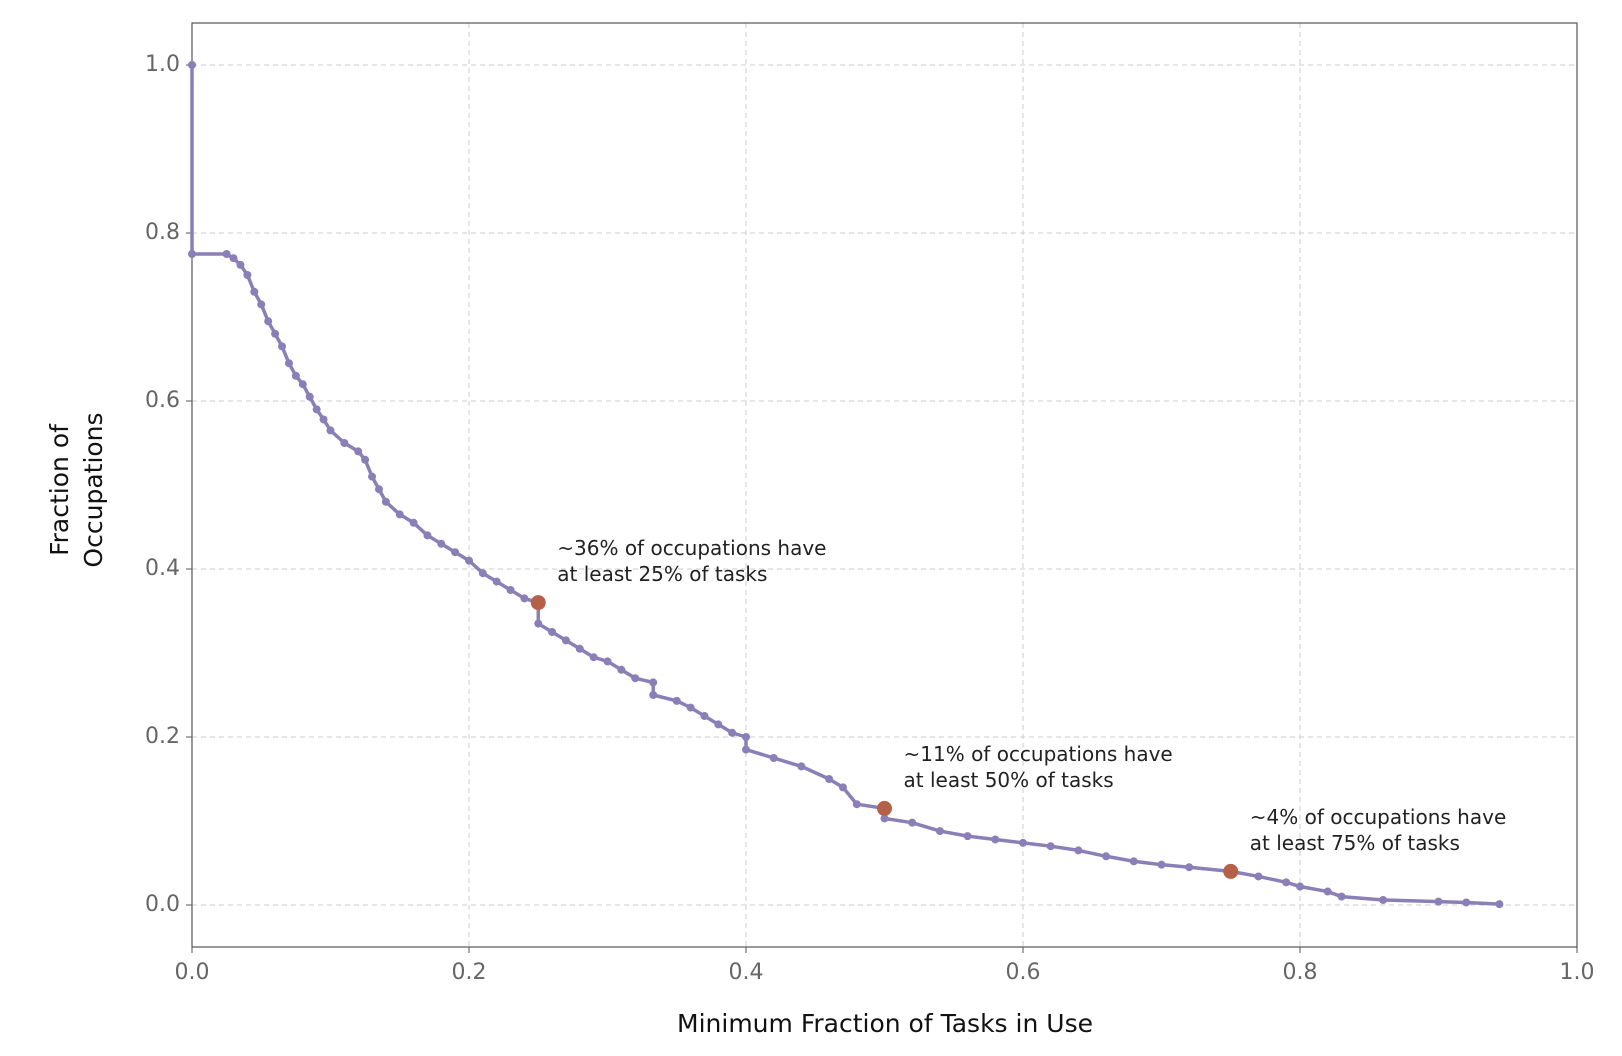  I want to click on annotation: ~11% of occupations have, so click(1038, 754).